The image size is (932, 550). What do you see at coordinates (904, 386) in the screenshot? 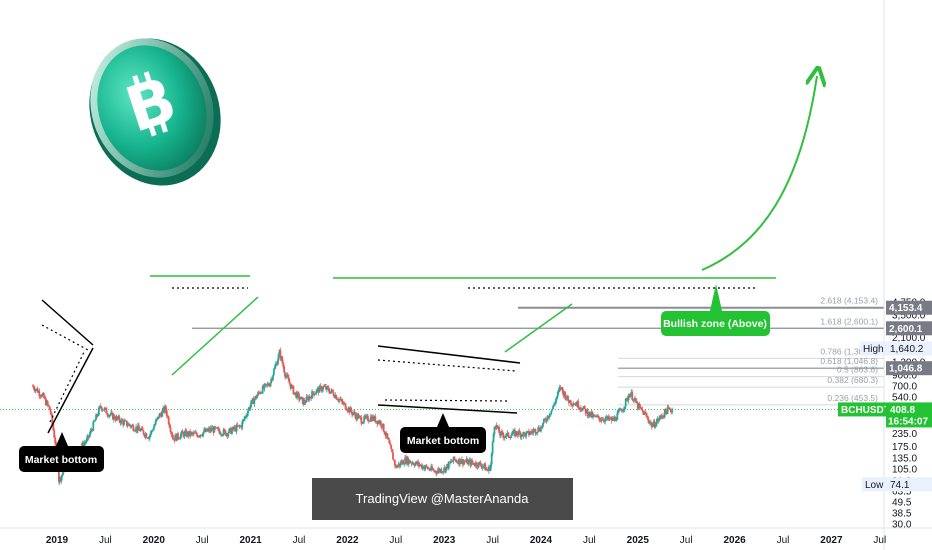
I see `y-tick-12: 700.0` at bounding box center [904, 386].